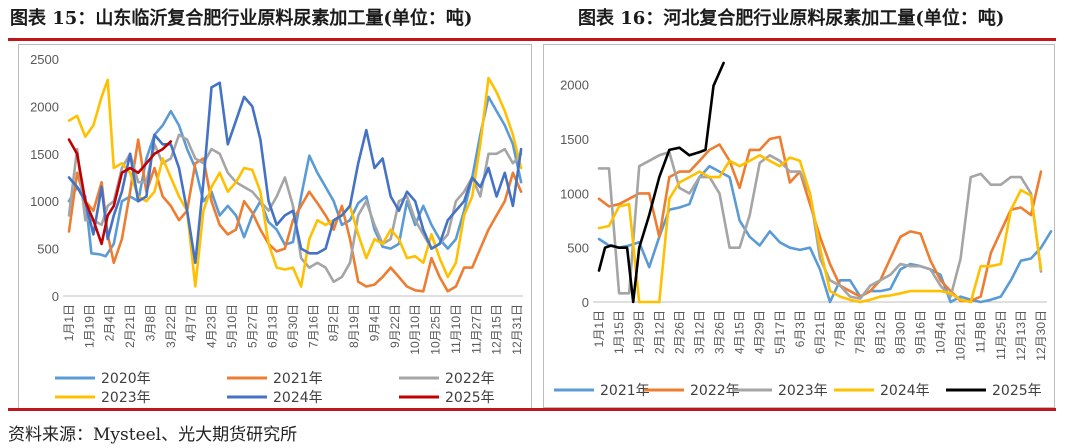 The width and height of the screenshot is (1080, 448). What do you see at coordinates (126, 379) in the screenshot?
I see `legend-label: 2020年` at bounding box center [126, 379].